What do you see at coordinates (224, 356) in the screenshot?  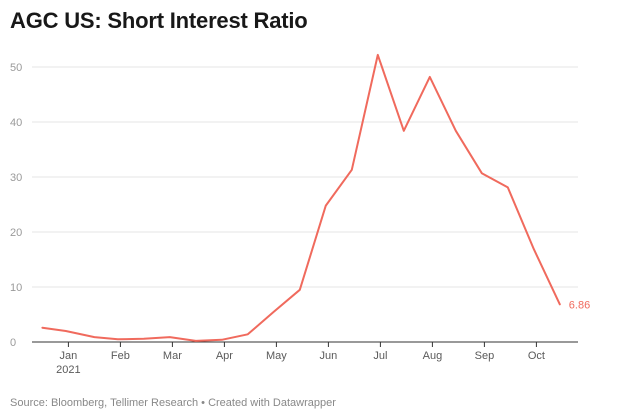 I see `x-tick-label-apr: Apr` at bounding box center [224, 356].